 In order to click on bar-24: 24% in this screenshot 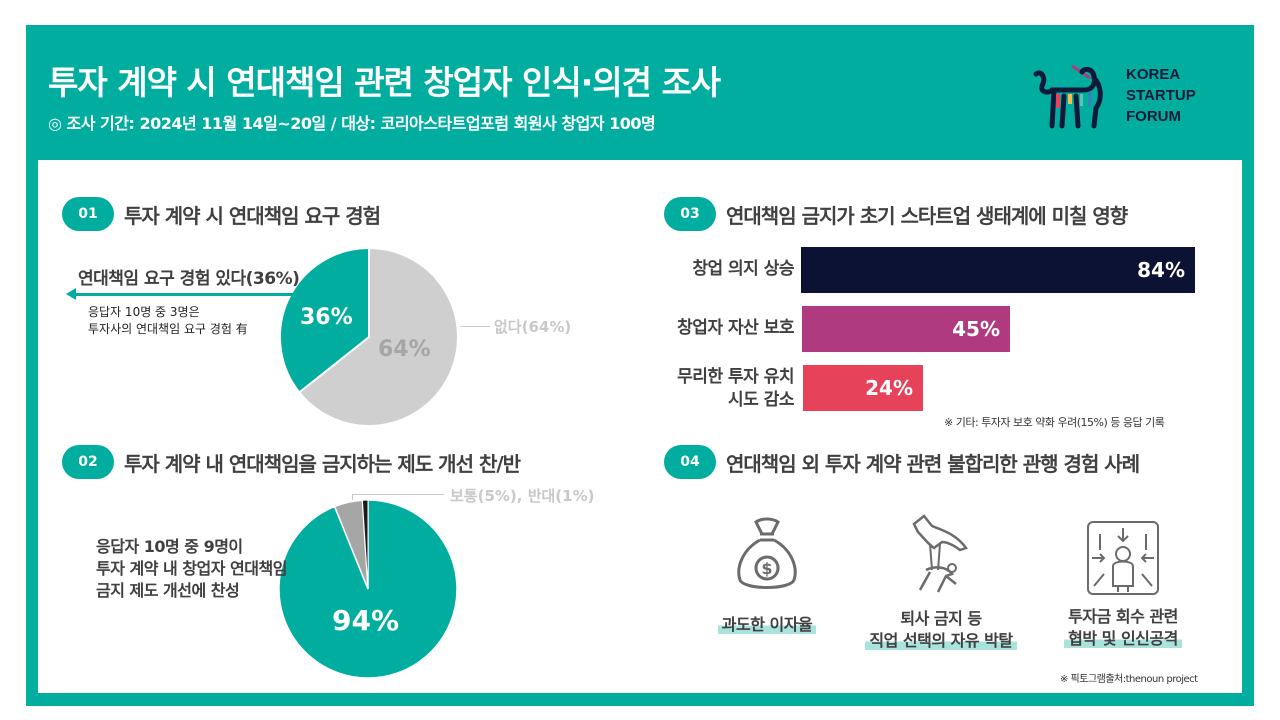, I will do `click(863, 388)`.